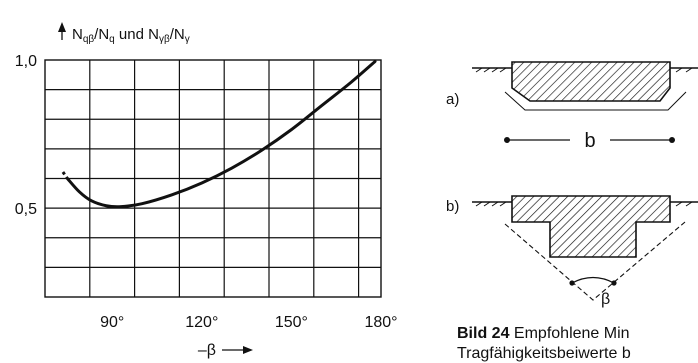  Describe the element at coordinates (571, 333) in the screenshot. I see `caption-line1: Empfohlene Min` at that location.